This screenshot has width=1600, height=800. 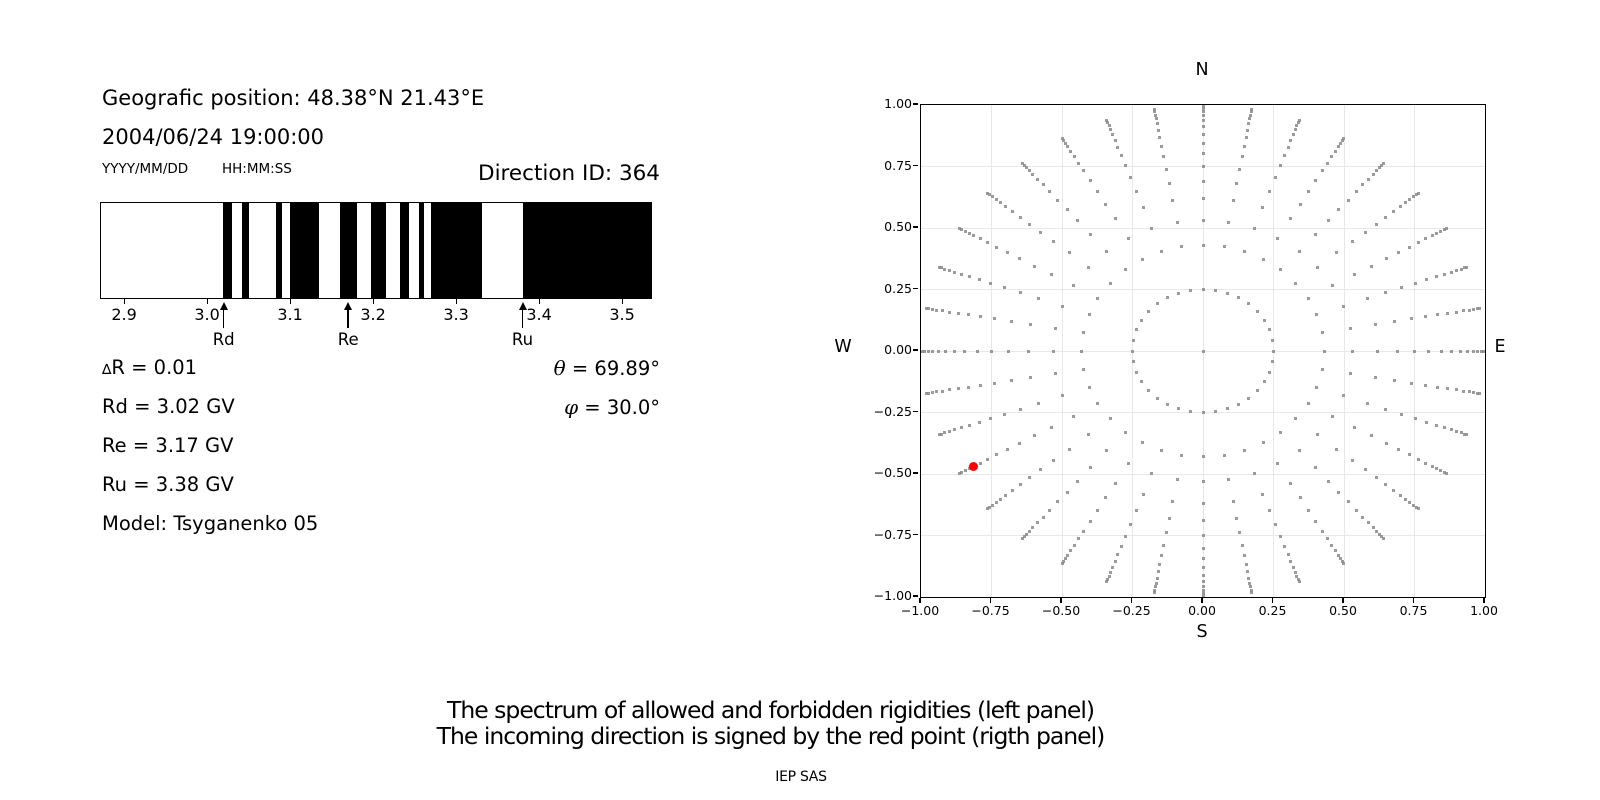 What do you see at coordinates (622, 314) in the screenshot?
I see `axis-tick-label: 3.5` at bounding box center [622, 314].